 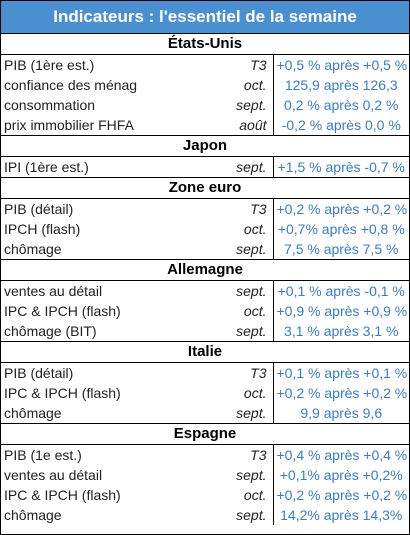 I want to click on value-cell: -0,2 % après 0,0 %, so click(x=341, y=125).